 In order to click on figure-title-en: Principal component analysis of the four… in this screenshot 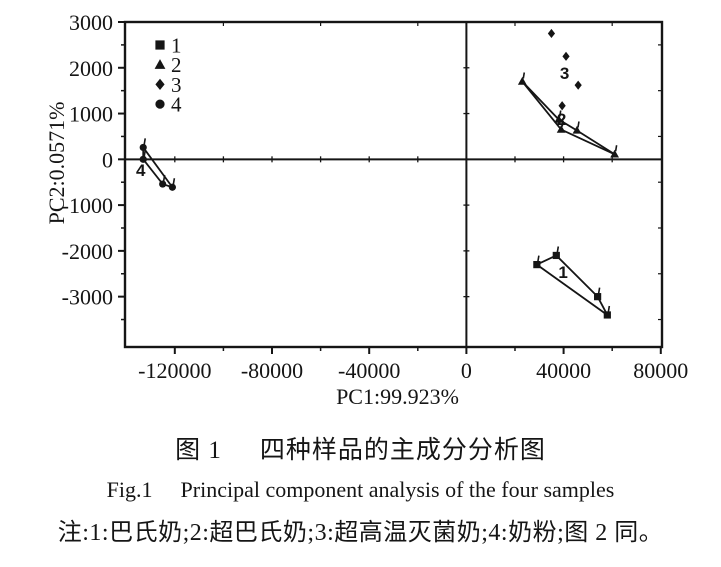, I will do `click(397, 489)`.